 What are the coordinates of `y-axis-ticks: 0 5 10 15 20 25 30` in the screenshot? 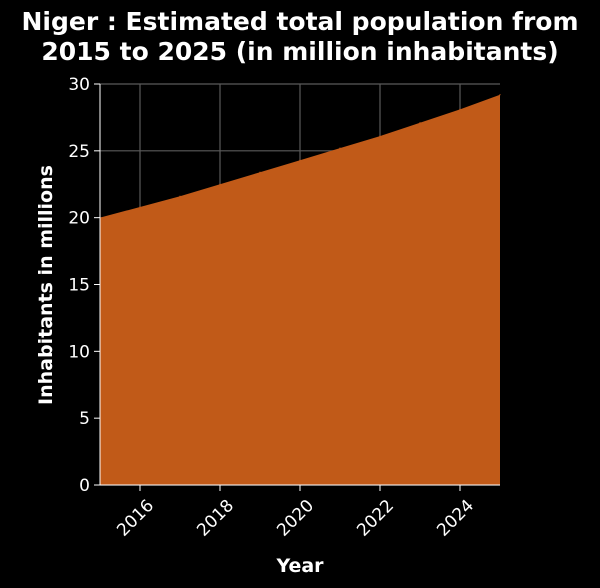 It's located at (84, 285).